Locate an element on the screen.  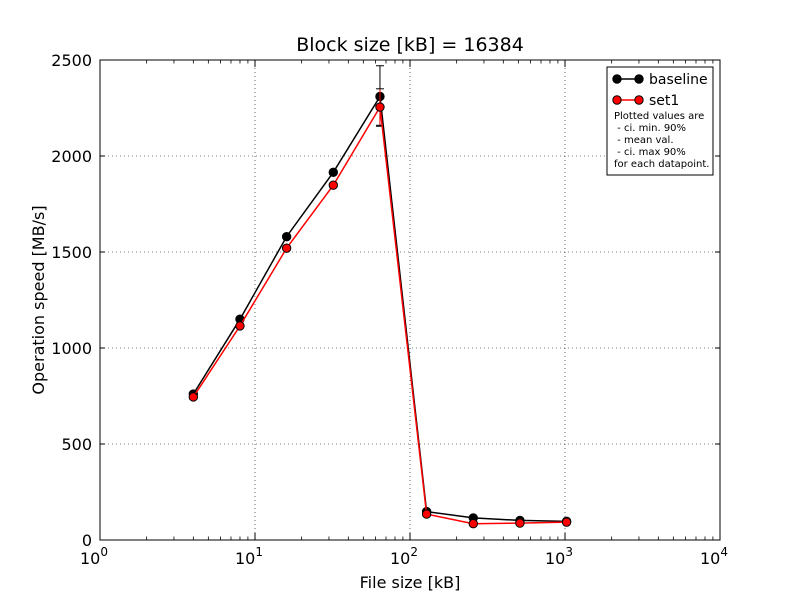
legend-box is located at coordinates (660, 121).